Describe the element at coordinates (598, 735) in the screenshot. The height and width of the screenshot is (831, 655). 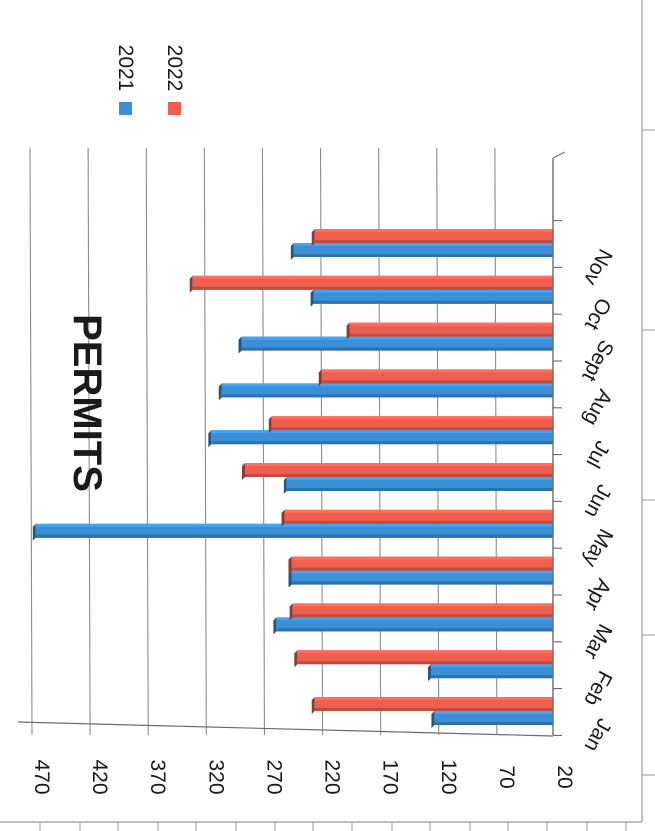
I see `category-label-jan: Jan` at that location.